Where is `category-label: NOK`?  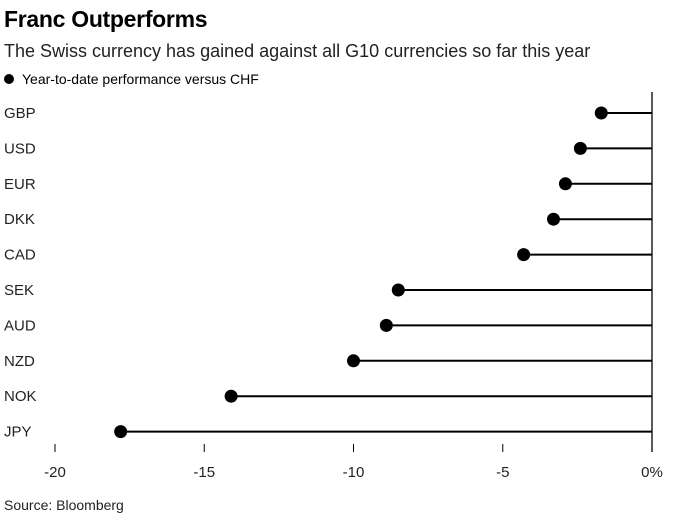 category-label: NOK is located at coordinates (20, 396).